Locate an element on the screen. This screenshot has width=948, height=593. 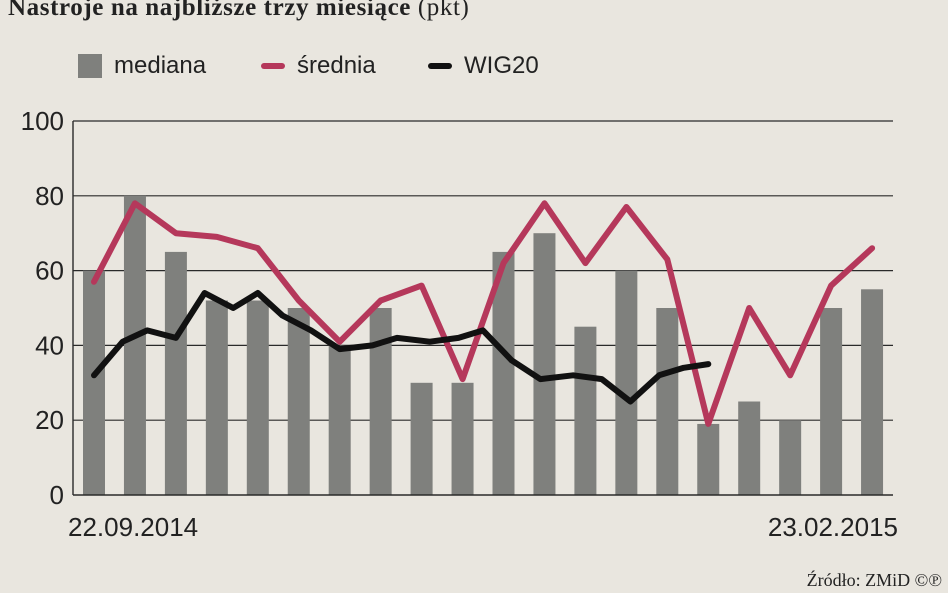
legend-swatch-wig20 is located at coordinates (440, 66).